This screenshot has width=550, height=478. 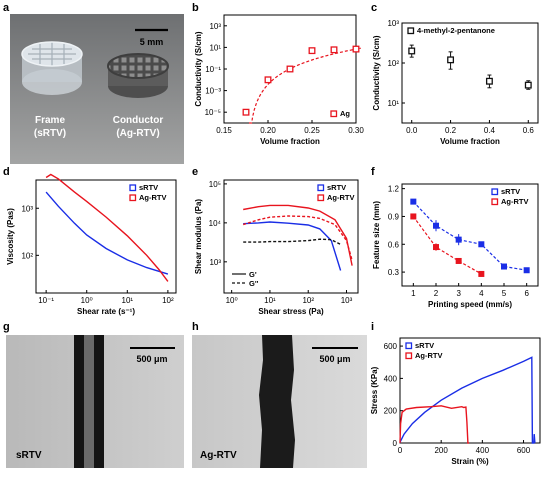 I want to click on y-axis-label: Conductivity (S/cm), so click(x=376, y=72).